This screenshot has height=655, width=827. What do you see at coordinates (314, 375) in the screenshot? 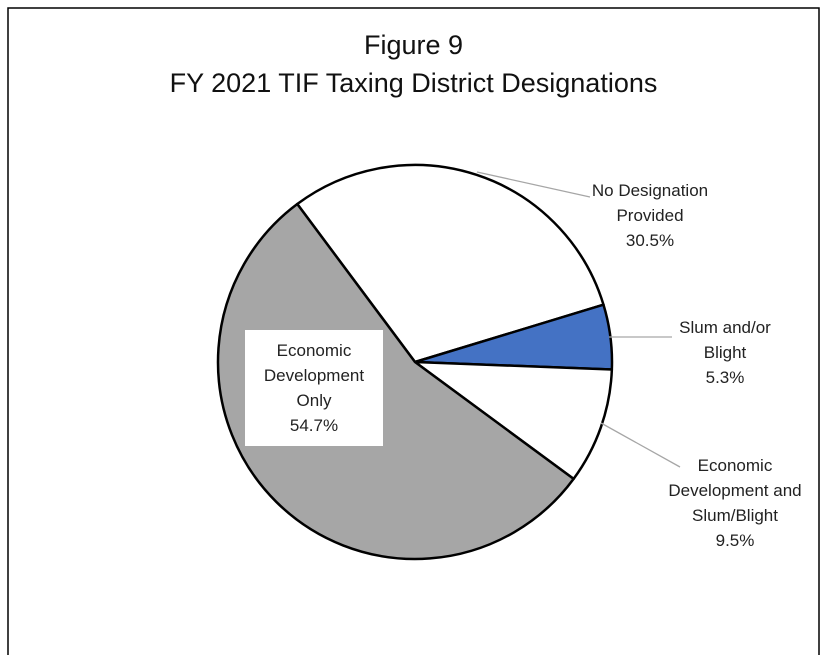
I see `label-name: Economic Development Only` at bounding box center [314, 375].